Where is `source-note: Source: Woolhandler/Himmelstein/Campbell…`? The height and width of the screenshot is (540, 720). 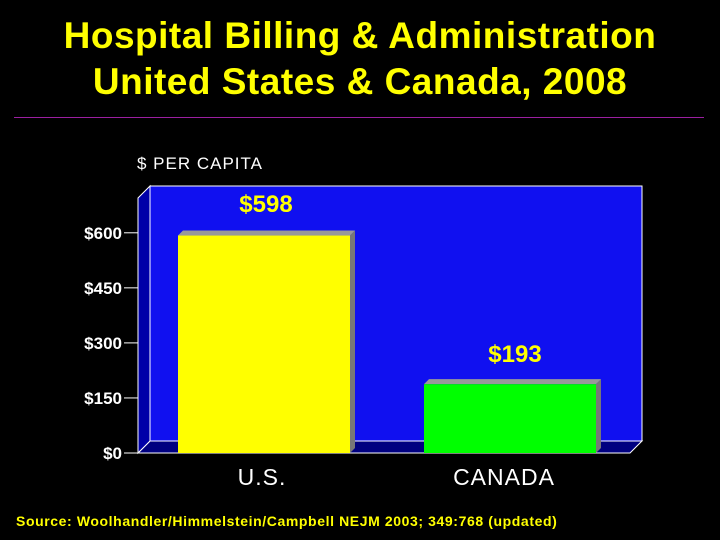
source-note: Source: Woolhandler/Himmelstein/Campbell… is located at coordinates (287, 521).